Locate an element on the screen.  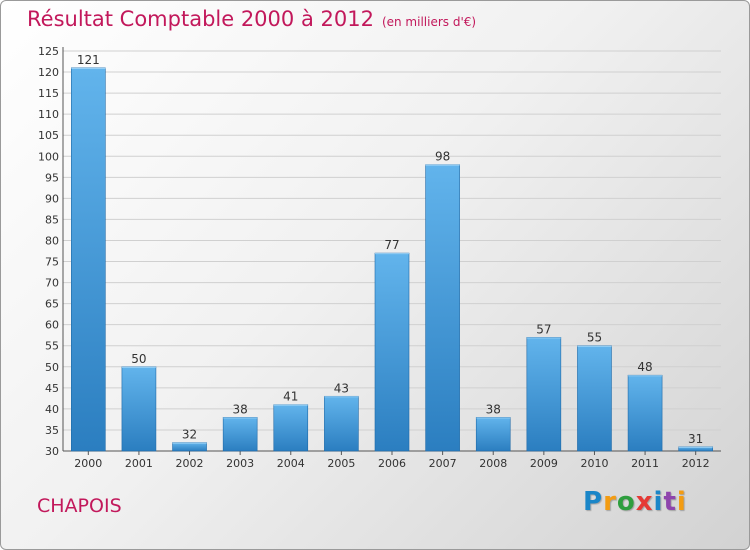
x-tick-label: 2003 is located at coordinates (240, 463).